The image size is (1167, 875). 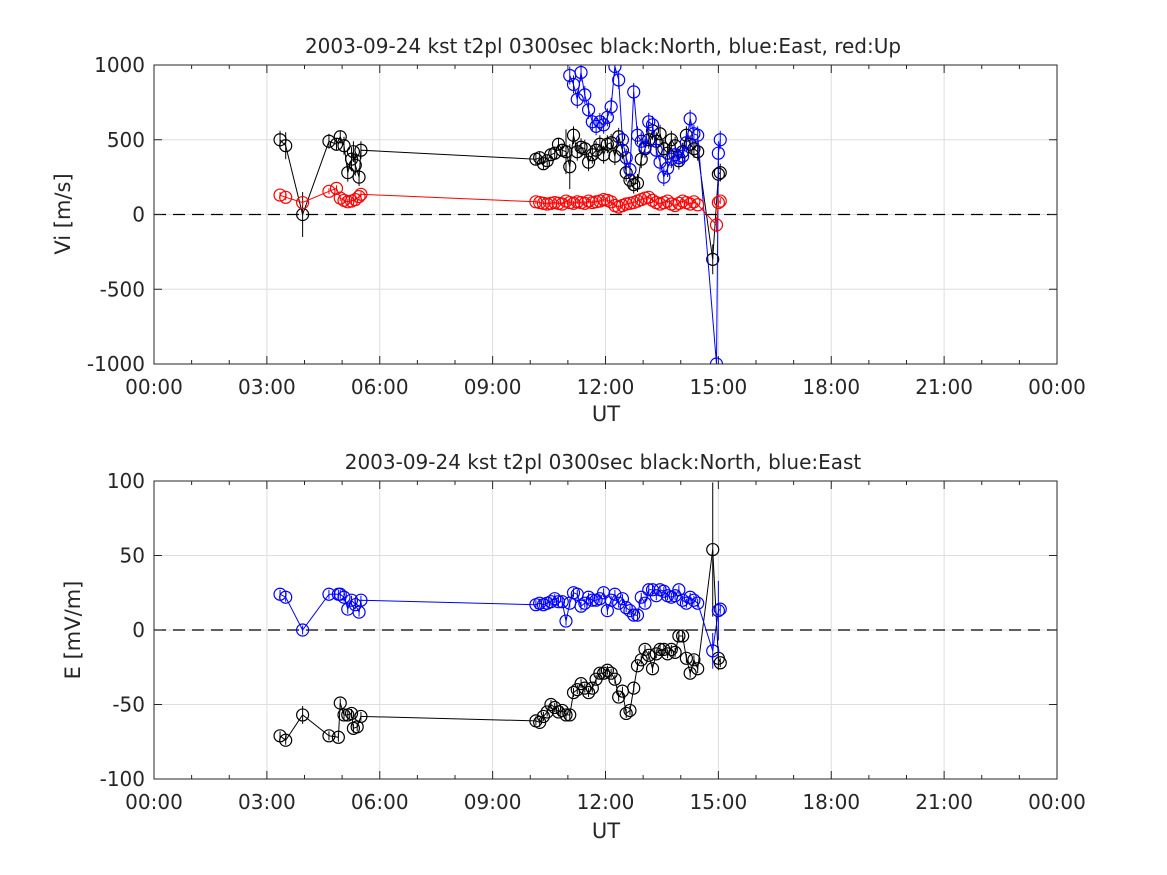 What do you see at coordinates (126, 481) in the screenshot?
I see `y-tick-label: 100` at bounding box center [126, 481].